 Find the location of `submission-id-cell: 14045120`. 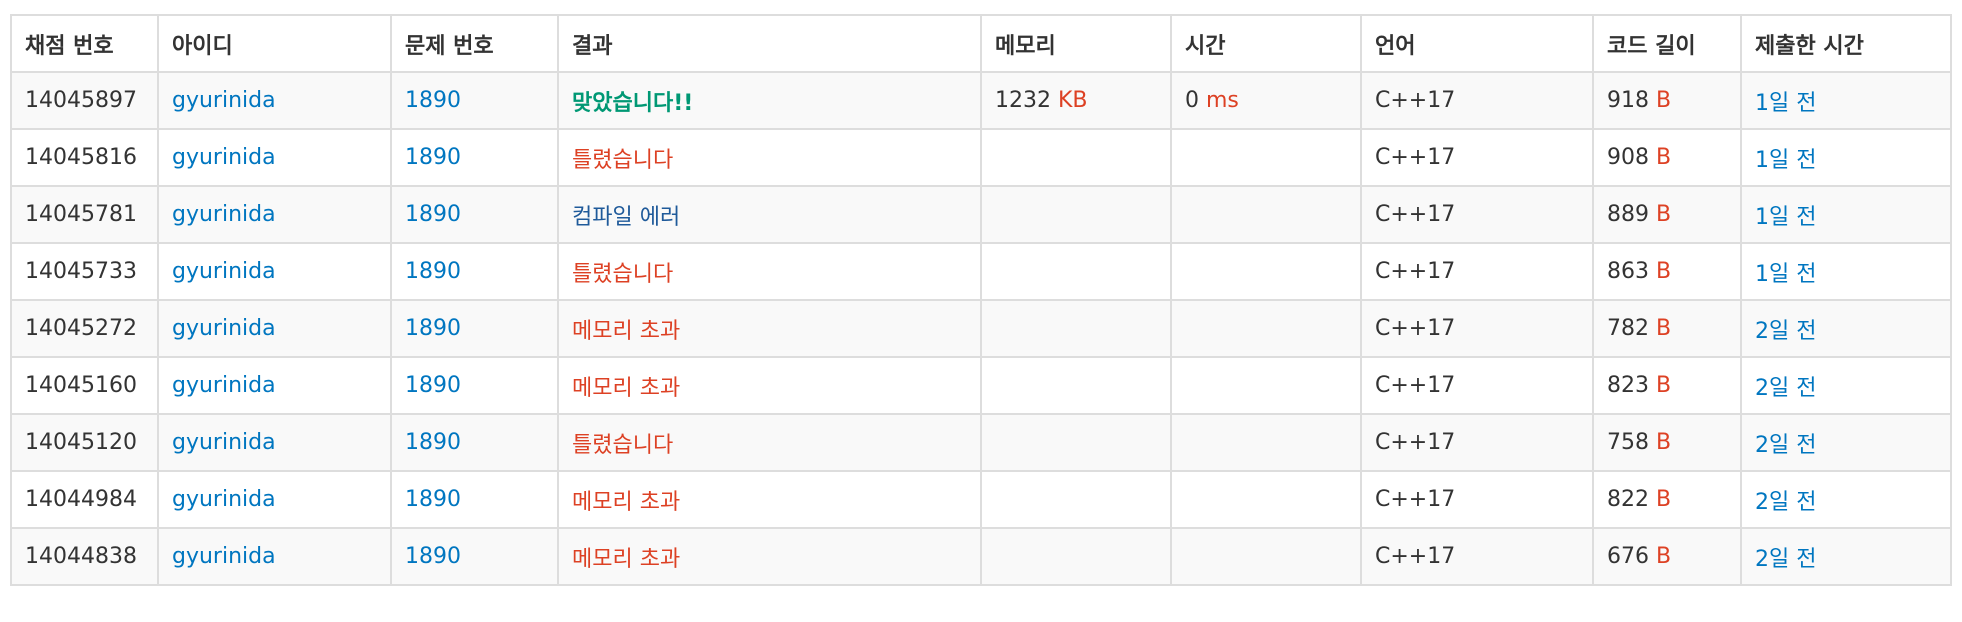

submission-id-cell: 14045120 is located at coordinates (84, 442).